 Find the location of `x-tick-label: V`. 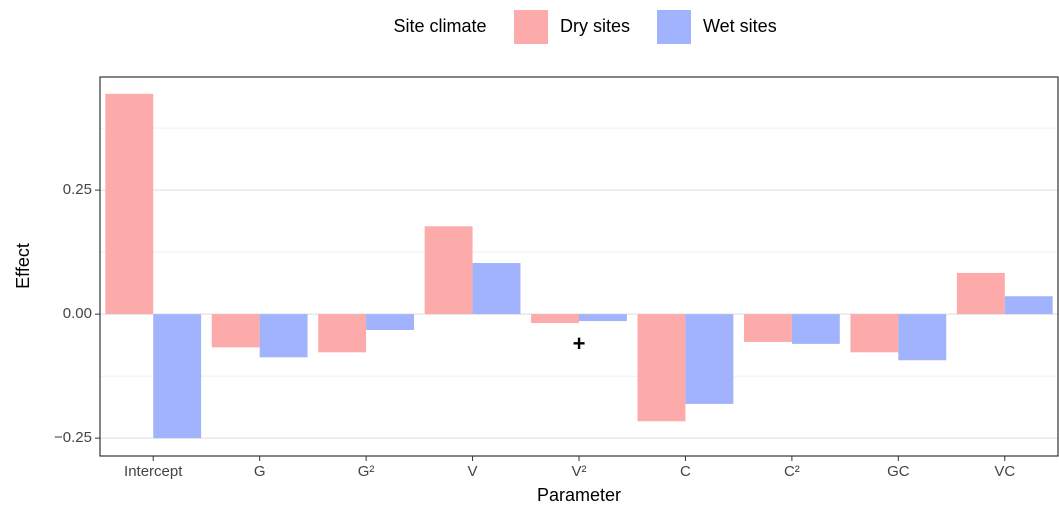

x-tick-label: V is located at coordinates (473, 471).